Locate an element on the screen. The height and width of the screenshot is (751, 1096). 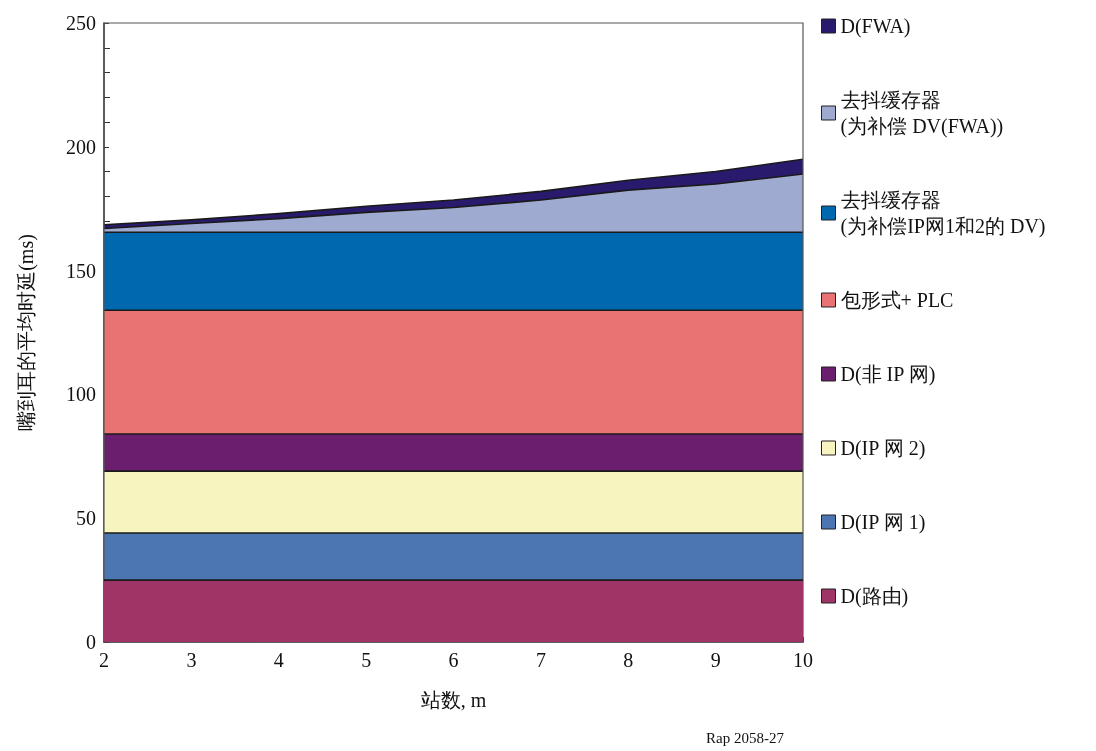
legend-label: D(IP 网 2) is located at coordinates (883, 448).